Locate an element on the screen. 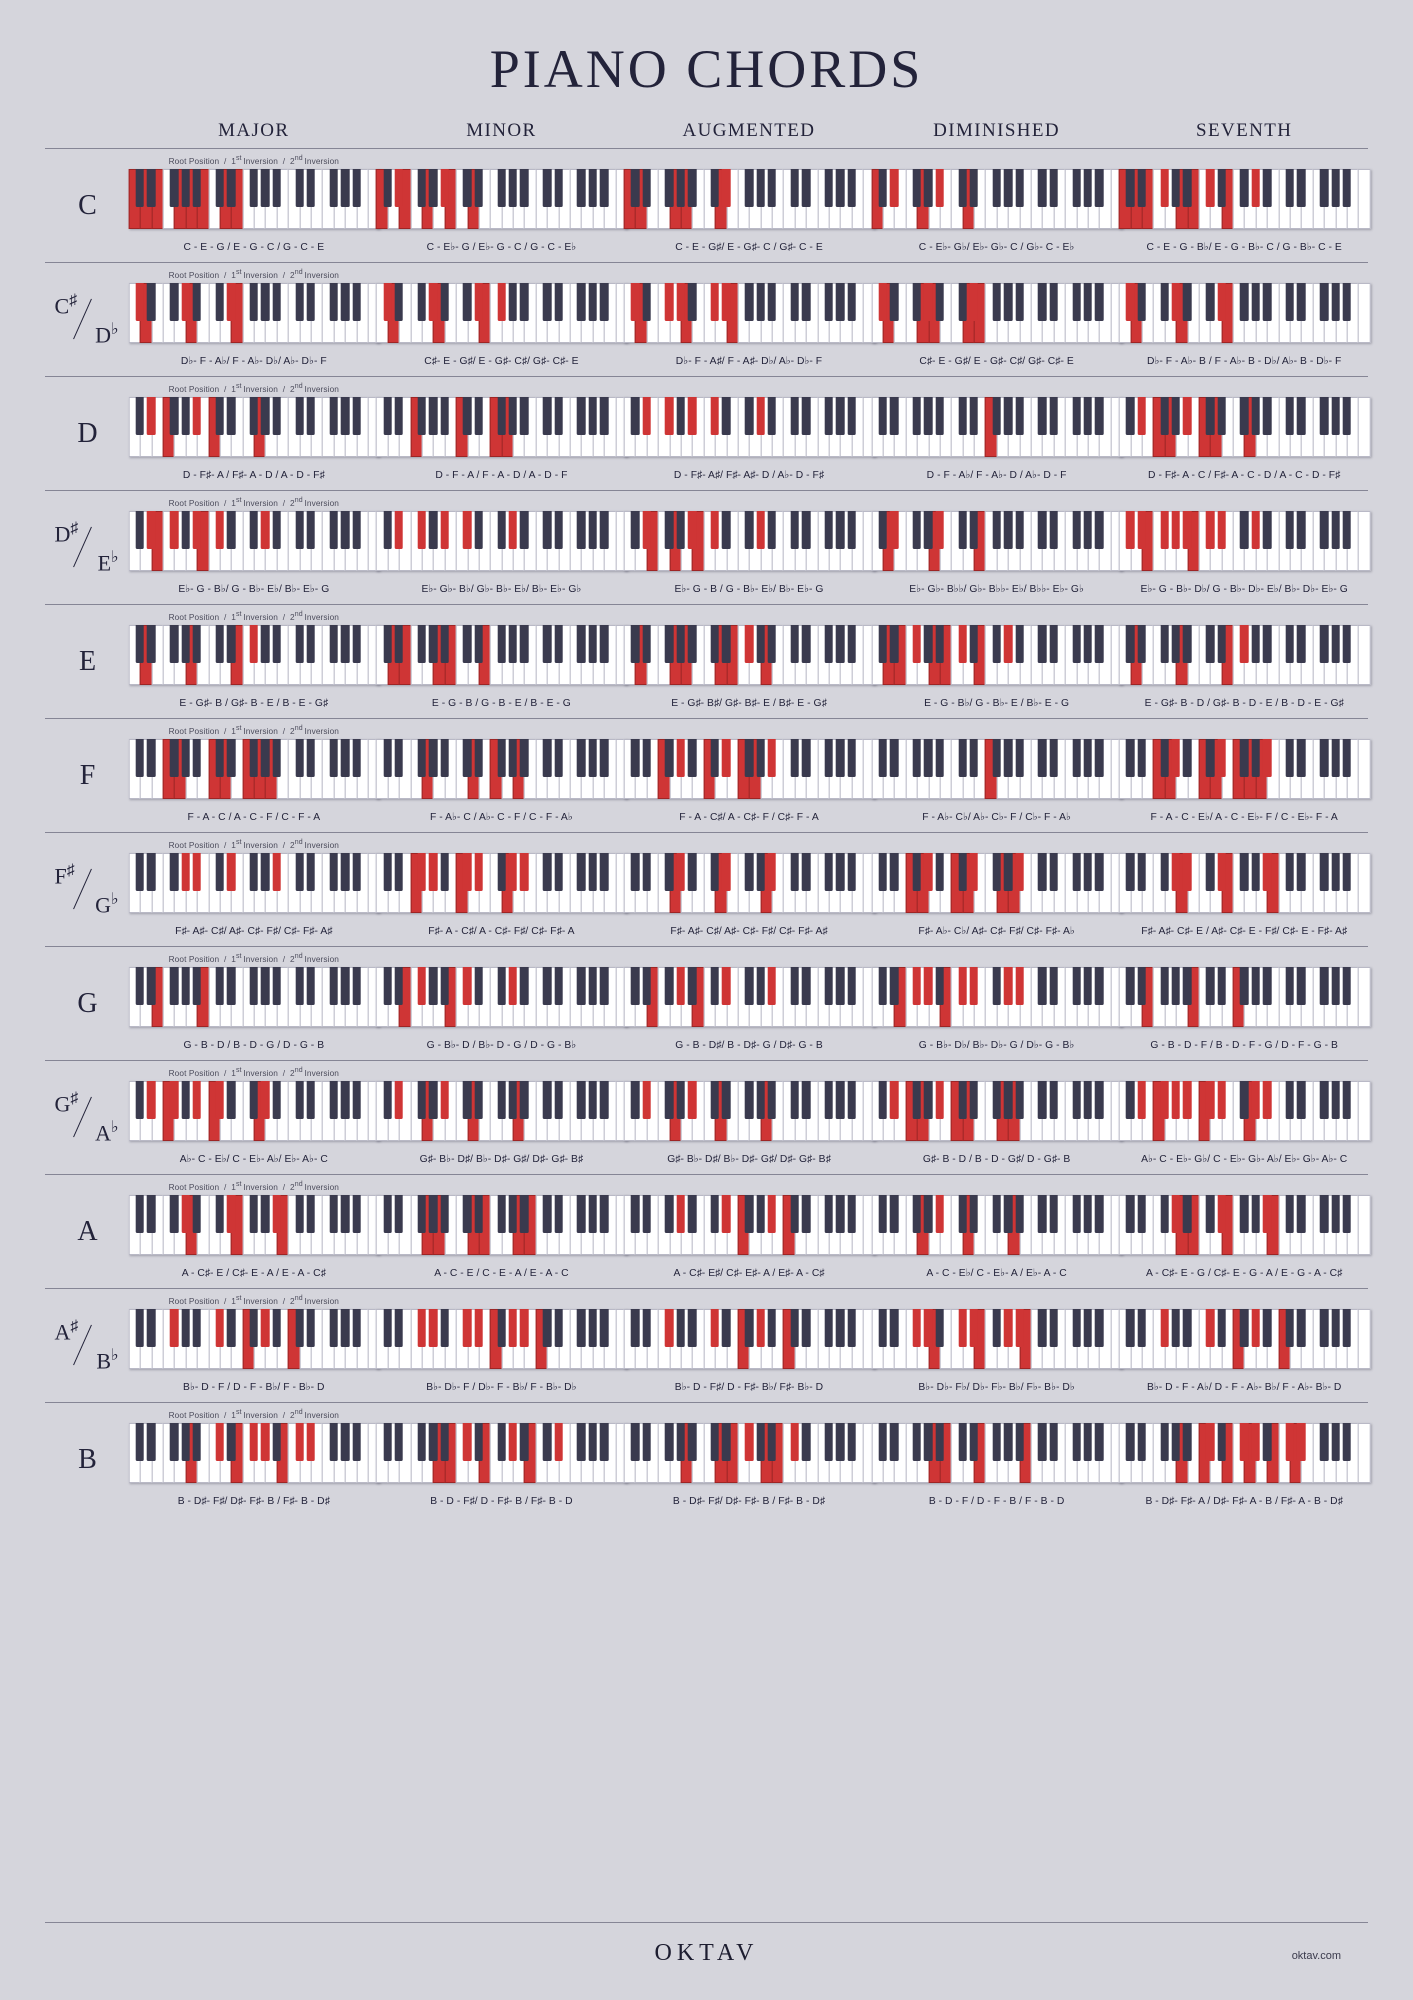  chord-notes-label: A - C - E / C - E - A / E - A - C is located at coordinates (501, 1273).